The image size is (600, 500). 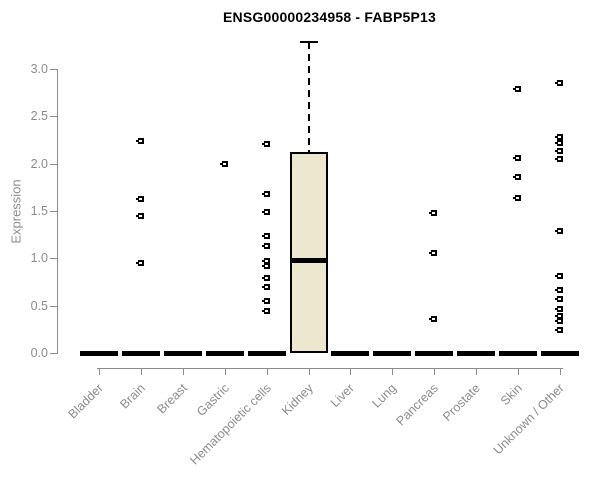 I want to click on zero-box-bladder, so click(x=99, y=353).